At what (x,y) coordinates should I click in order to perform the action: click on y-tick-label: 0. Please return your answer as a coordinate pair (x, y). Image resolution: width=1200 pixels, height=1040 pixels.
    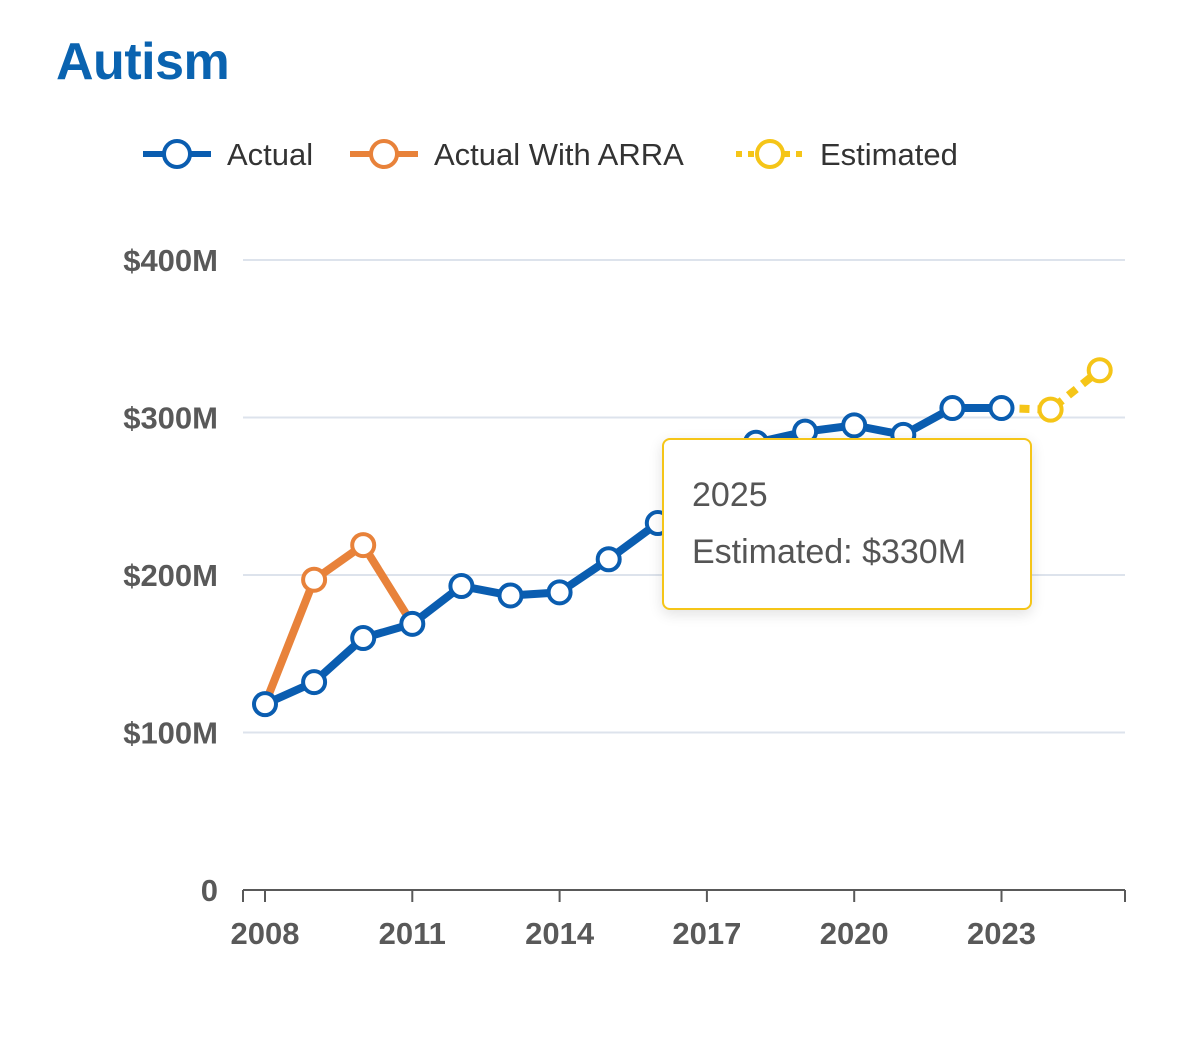
    Looking at the image, I should click on (209, 890).